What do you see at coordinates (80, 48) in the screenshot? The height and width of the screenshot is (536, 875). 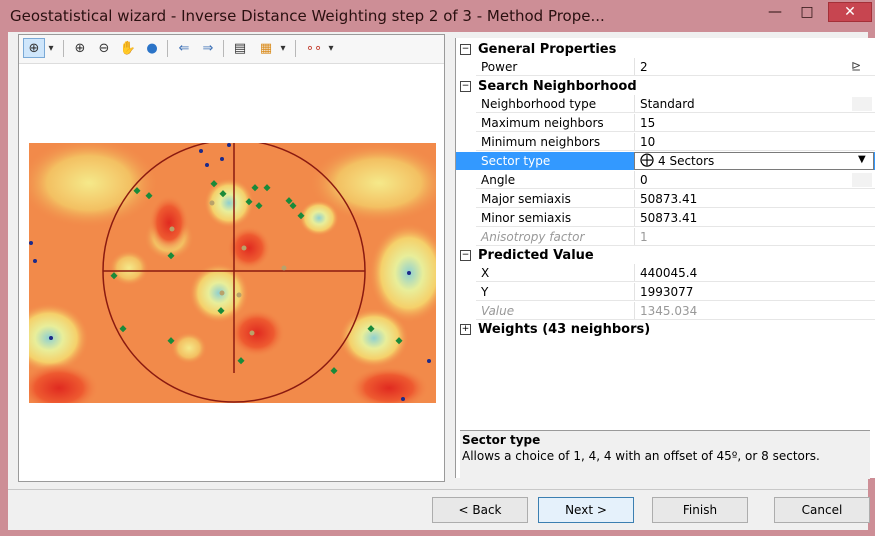 I see `zoom-in-icon: ⊕` at bounding box center [80, 48].